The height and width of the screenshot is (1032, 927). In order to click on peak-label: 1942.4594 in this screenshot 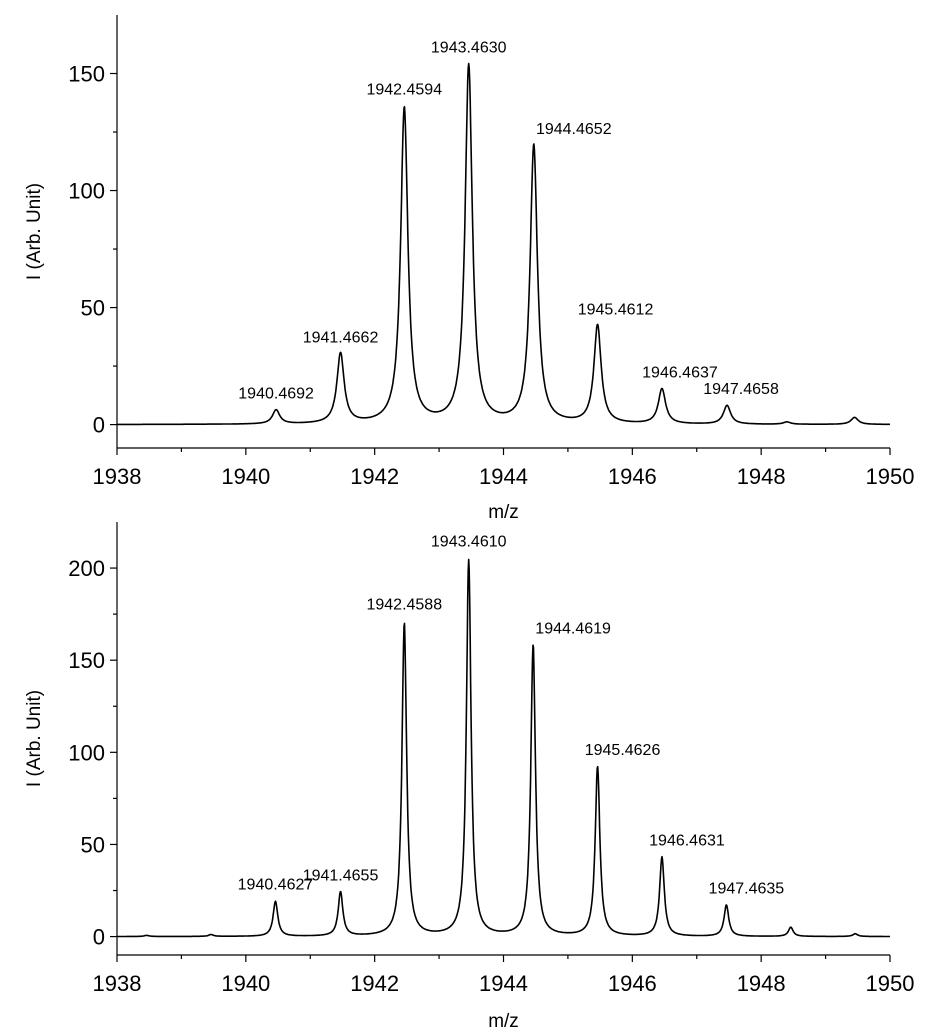, I will do `click(404, 90)`.